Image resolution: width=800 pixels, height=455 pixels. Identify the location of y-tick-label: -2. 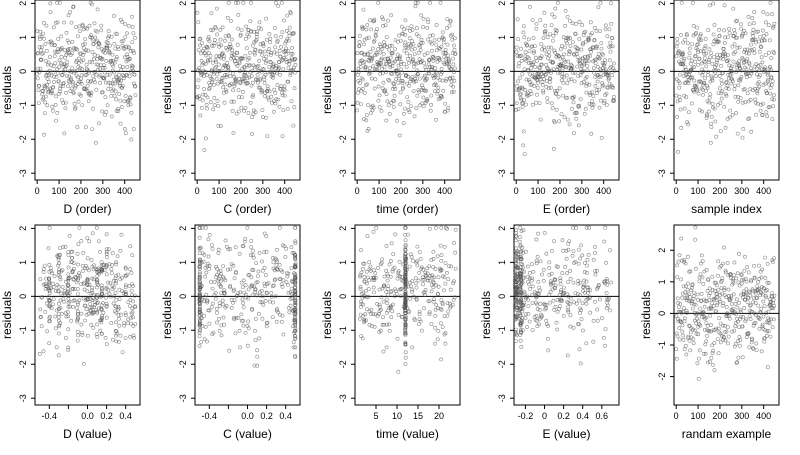
(502, 364).